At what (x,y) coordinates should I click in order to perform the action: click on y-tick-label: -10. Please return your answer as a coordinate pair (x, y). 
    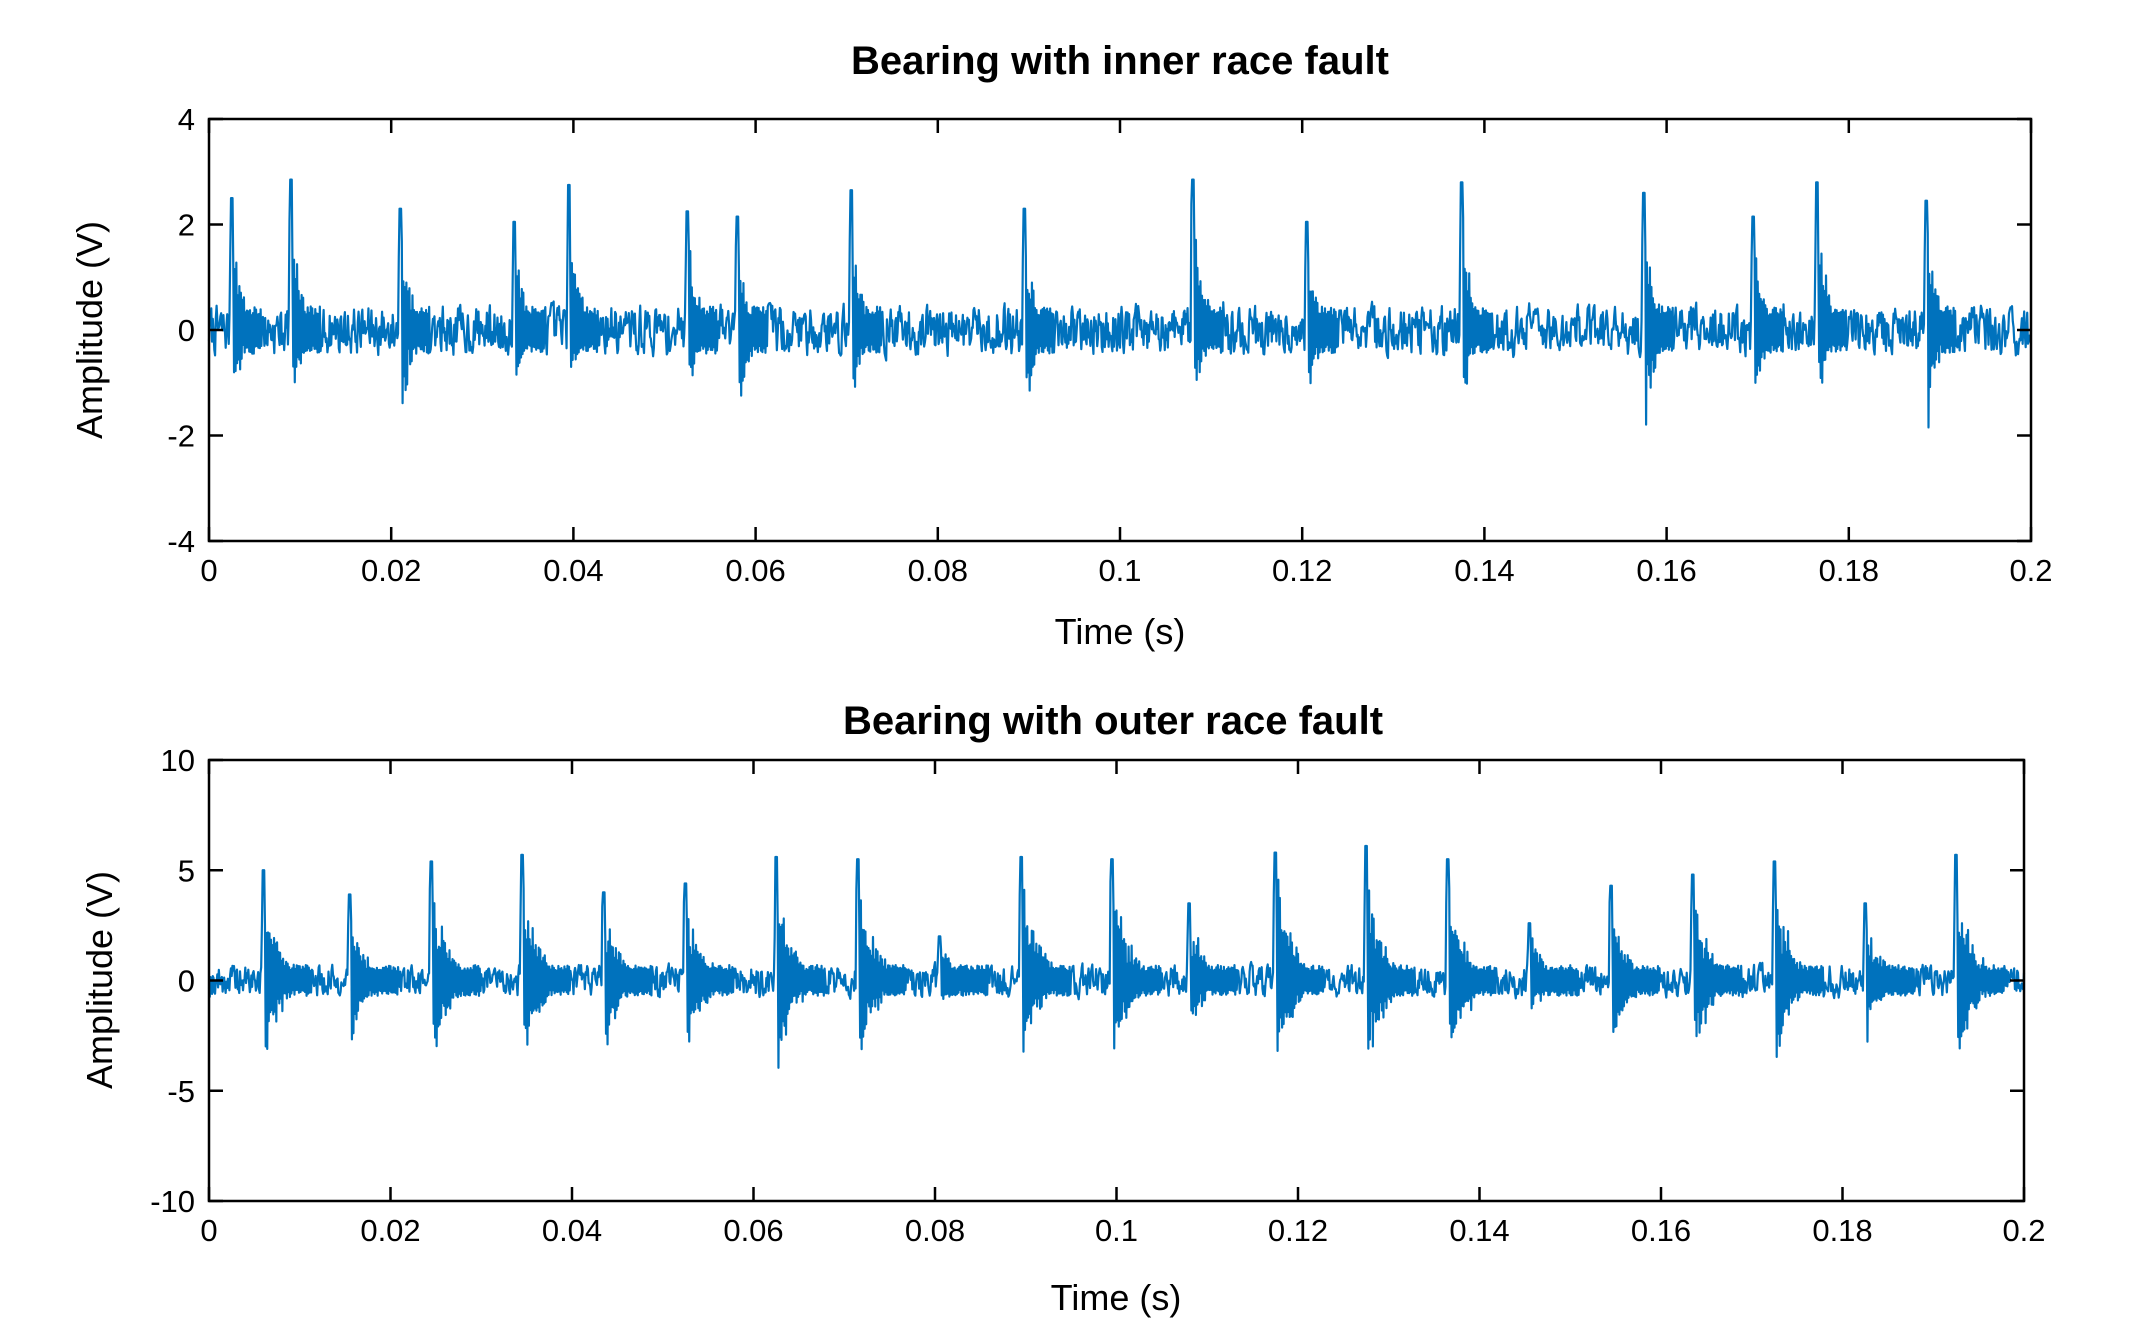
    Looking at the image, I should click on (172, 1201).